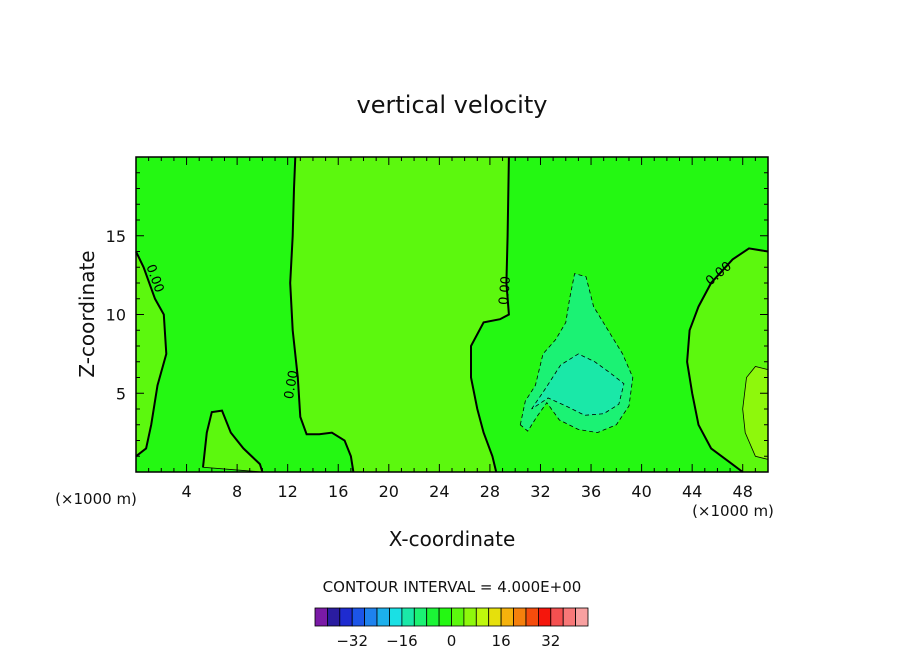 This screenshot has width=904, height=654. Describe the element at coordinates (439, 491) in the screenshot. I see `x-tick-label: 24` at that location.